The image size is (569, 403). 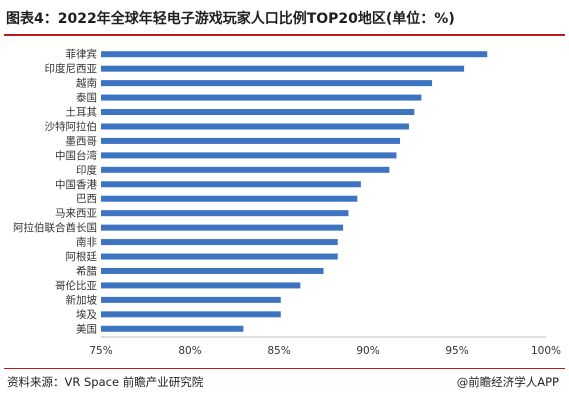 What do you see at coordinates (76, 285) in the screenshot?
I see `category-label: 哥伦比亚` at bounding box center [76, 285].